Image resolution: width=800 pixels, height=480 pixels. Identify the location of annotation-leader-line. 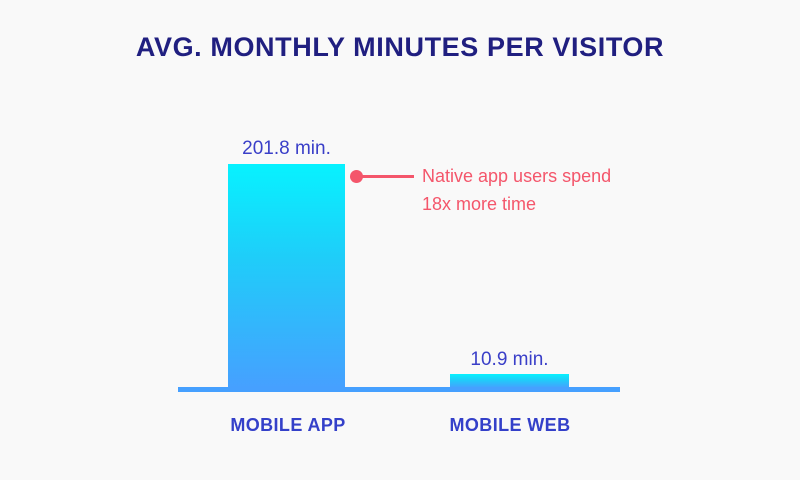
(388, 176).